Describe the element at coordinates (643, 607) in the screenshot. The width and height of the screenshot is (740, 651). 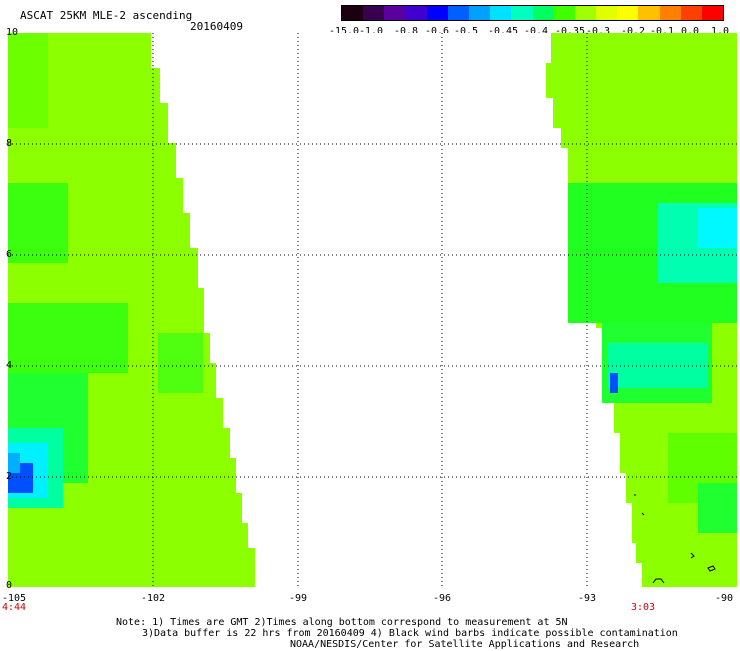
I see `time-label-right: 3:03` at that location.